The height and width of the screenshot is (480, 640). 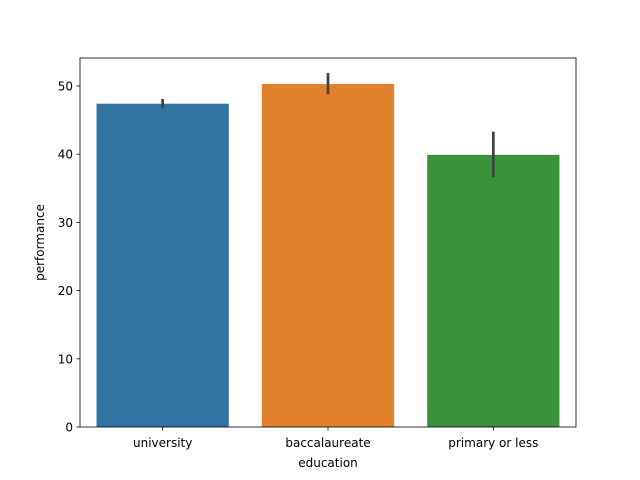 What do you see at coordinates (40, 242) in the screenshot?
I see `y-axis-label: performance` at bounding box center [40, 242].